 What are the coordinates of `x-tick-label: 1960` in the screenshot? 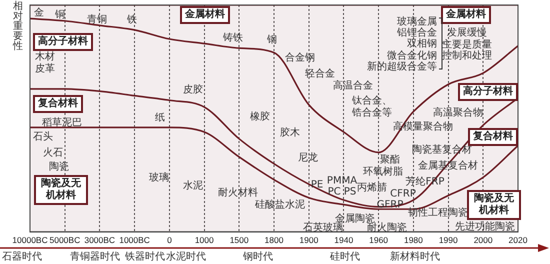 It's located at (378, 240).